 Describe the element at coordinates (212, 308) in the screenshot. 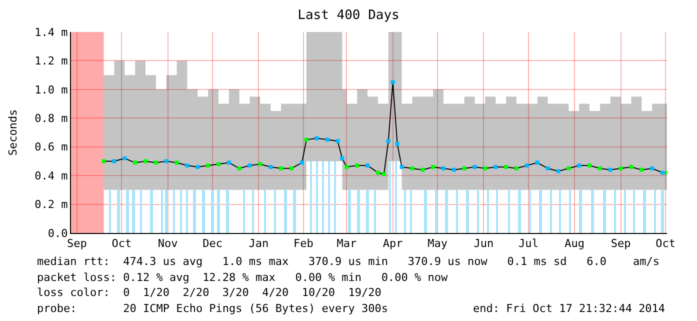

I see `text: probe: 20 ICMP Echo Pings (56 Bytes) every 300s` at that location.